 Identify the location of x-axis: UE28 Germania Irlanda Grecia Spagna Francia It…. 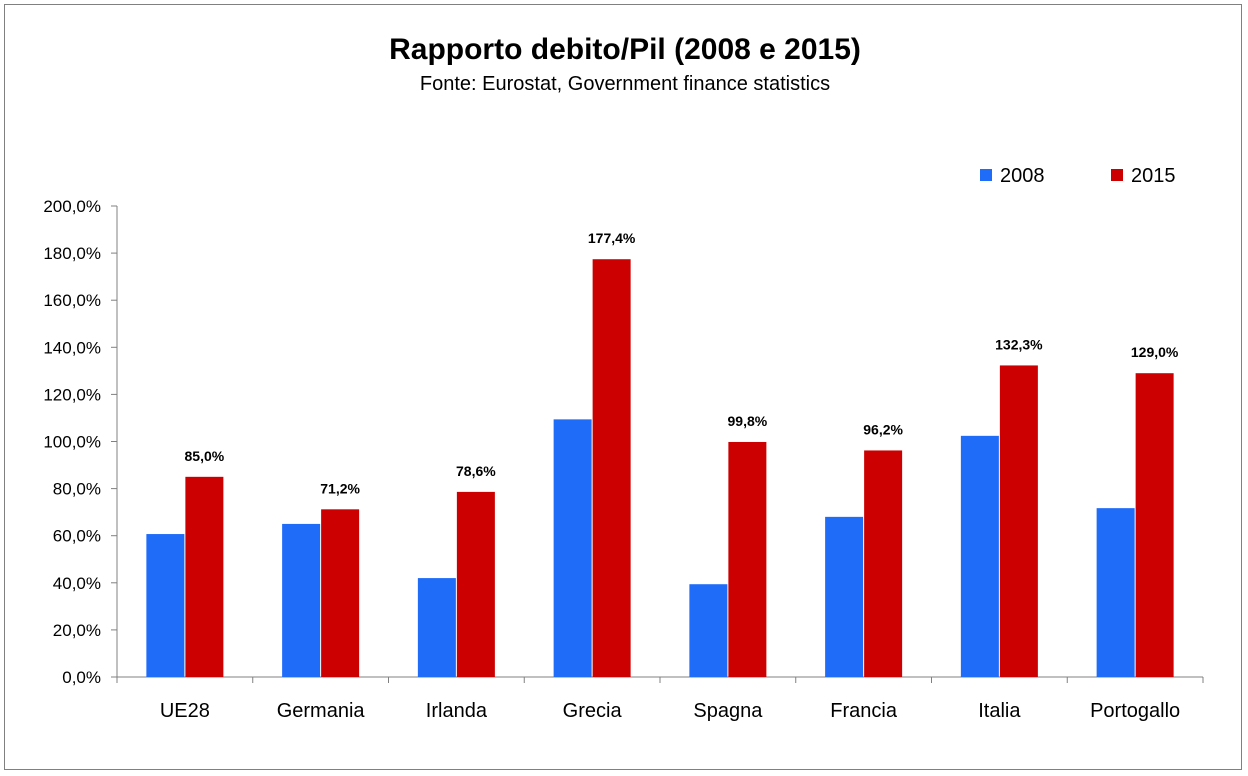
(660, 699).